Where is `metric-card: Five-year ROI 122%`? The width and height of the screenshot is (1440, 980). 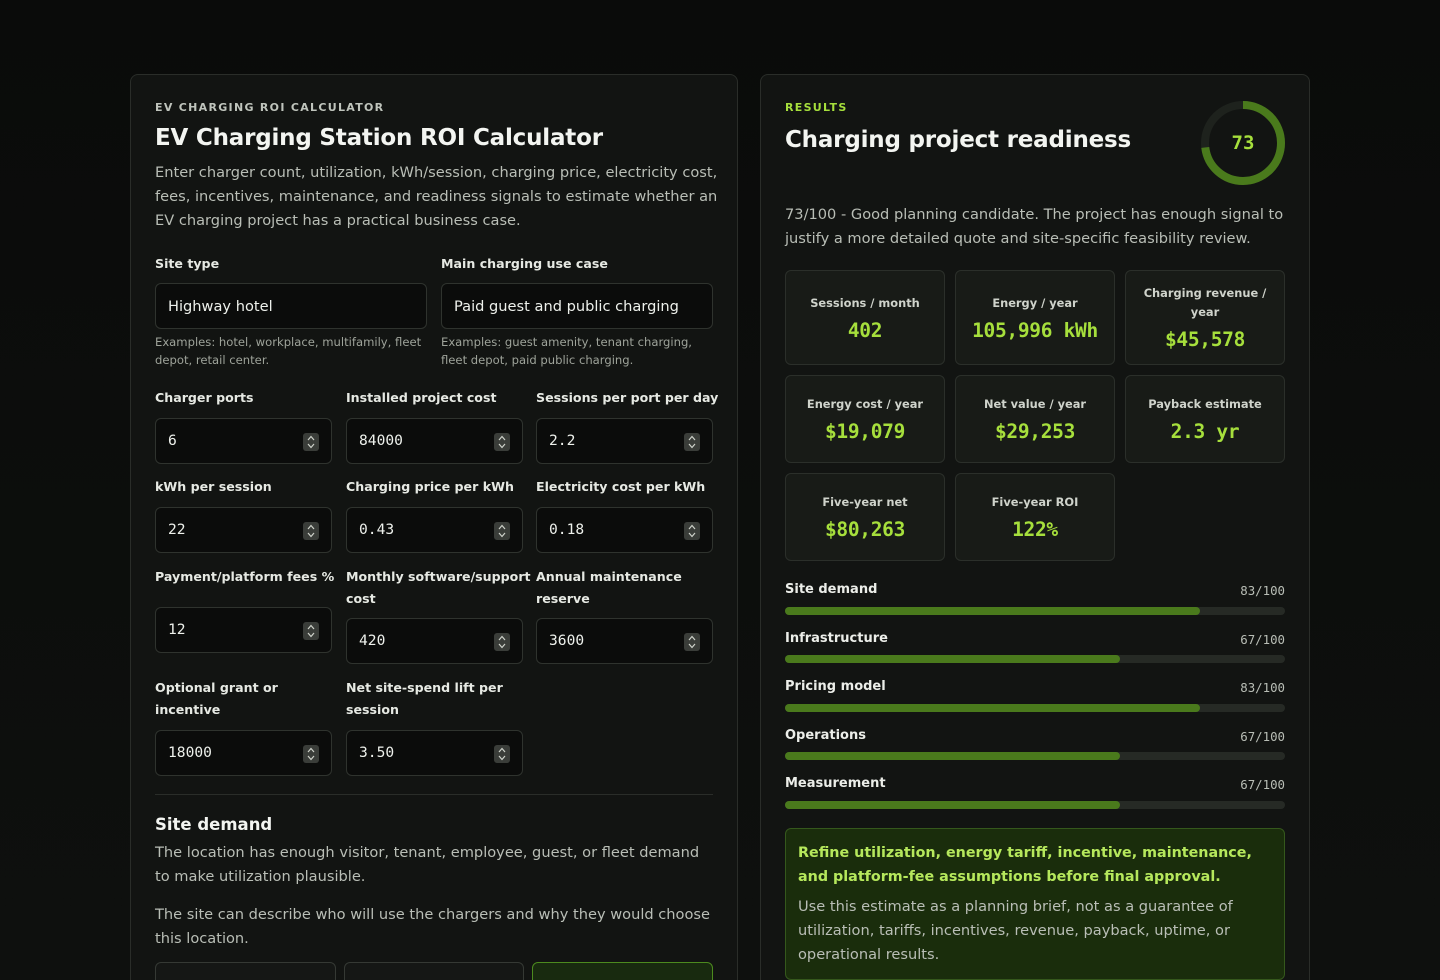
metric-card: Five-year ROI 122% is located at coordinates (1035, 517).